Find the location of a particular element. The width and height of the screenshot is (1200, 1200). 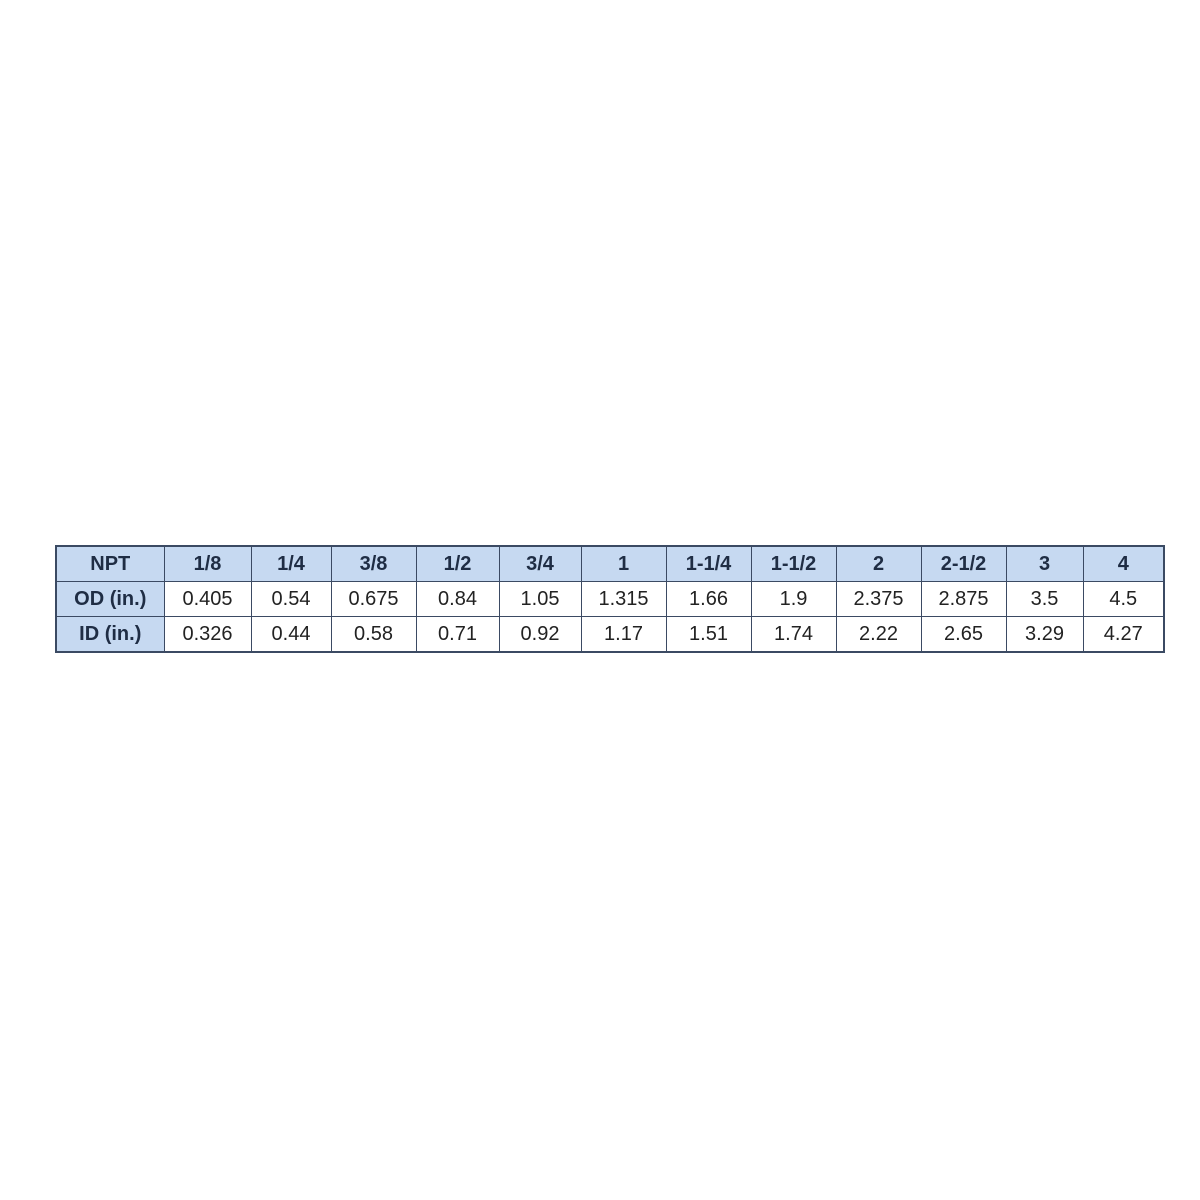

header-cell: 1-1/2 is located at coordinates (793, 563).